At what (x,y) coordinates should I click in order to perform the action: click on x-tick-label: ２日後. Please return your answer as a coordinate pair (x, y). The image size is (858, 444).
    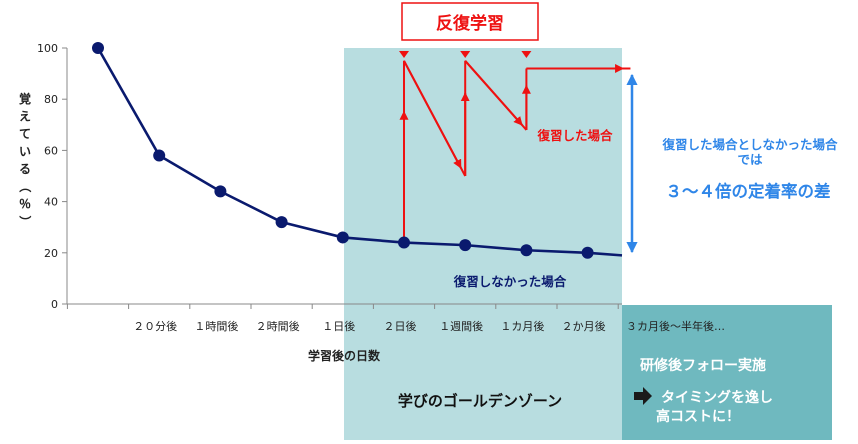
    Looking at the image, I should click on (400, 326).